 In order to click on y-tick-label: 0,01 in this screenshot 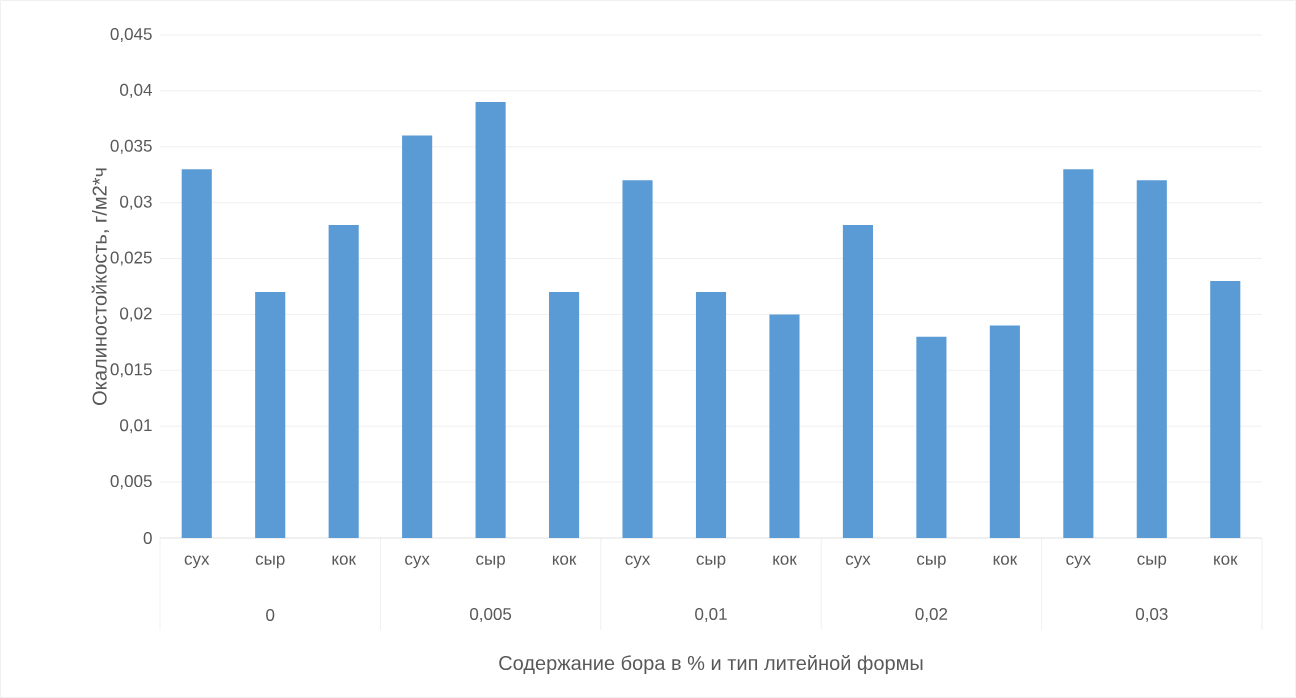, I will do `click(136, 426)`.